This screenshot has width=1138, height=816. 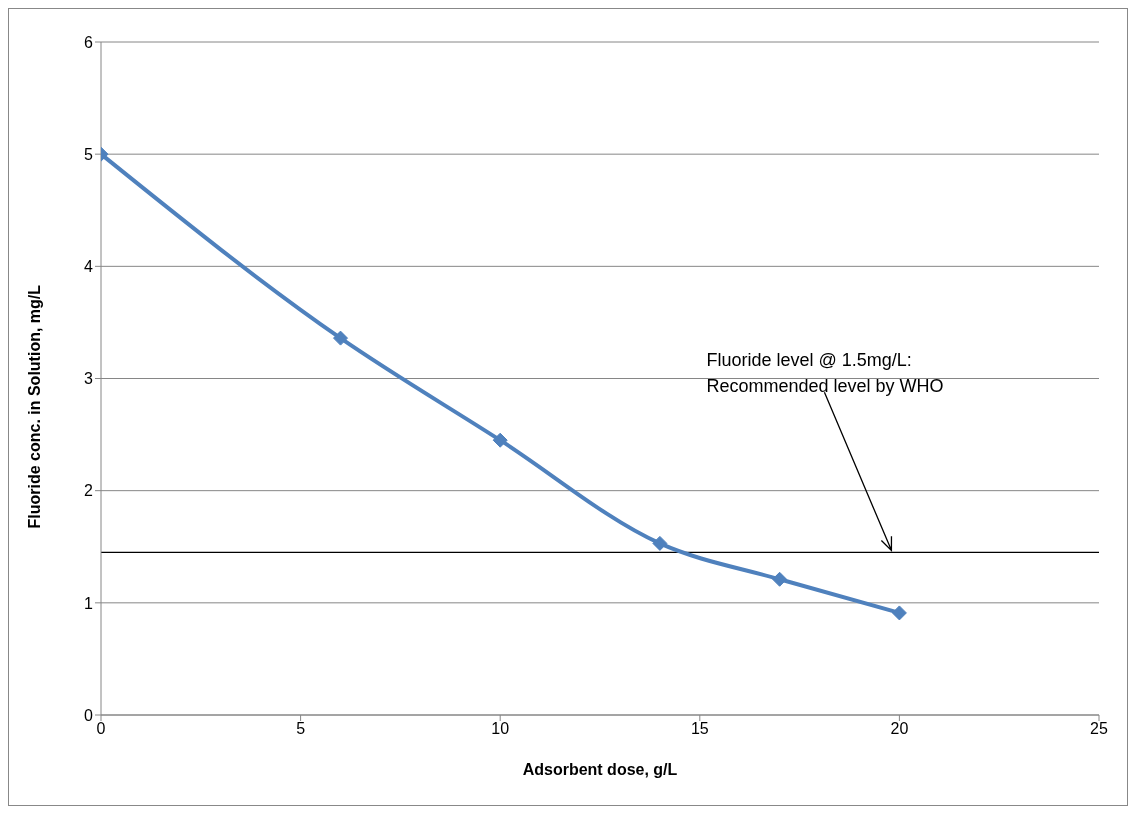 What do you see at coordinates (600, 769) in the screenshot?
I see `x-axis-title: Adsorbent dose, g/L` at bounding box center [600, 769].